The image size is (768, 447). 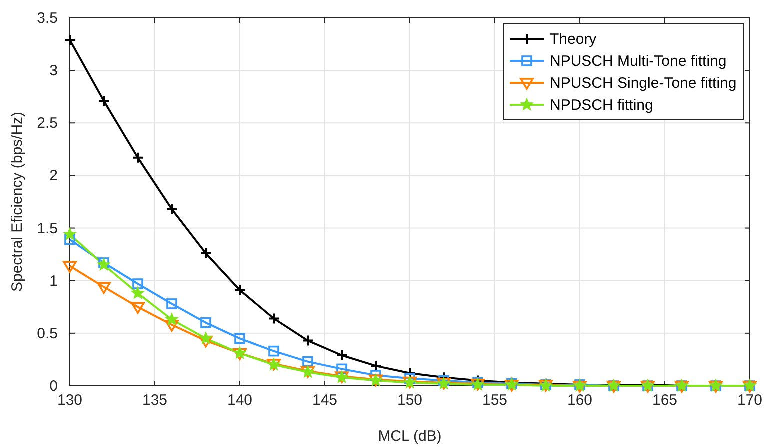 I want to click on x-tick-label: 140, so click(x=240, y=400).